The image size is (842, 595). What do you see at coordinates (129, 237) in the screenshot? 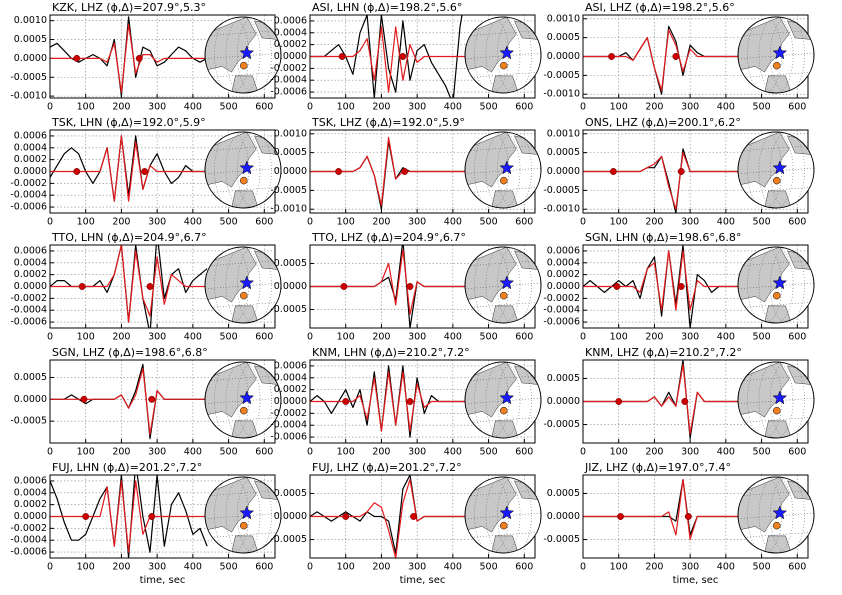
I see `panel-title: TTO, LHN (ϕ,Δ)=204.9°,6.7°` at bounding box center [129, 237].